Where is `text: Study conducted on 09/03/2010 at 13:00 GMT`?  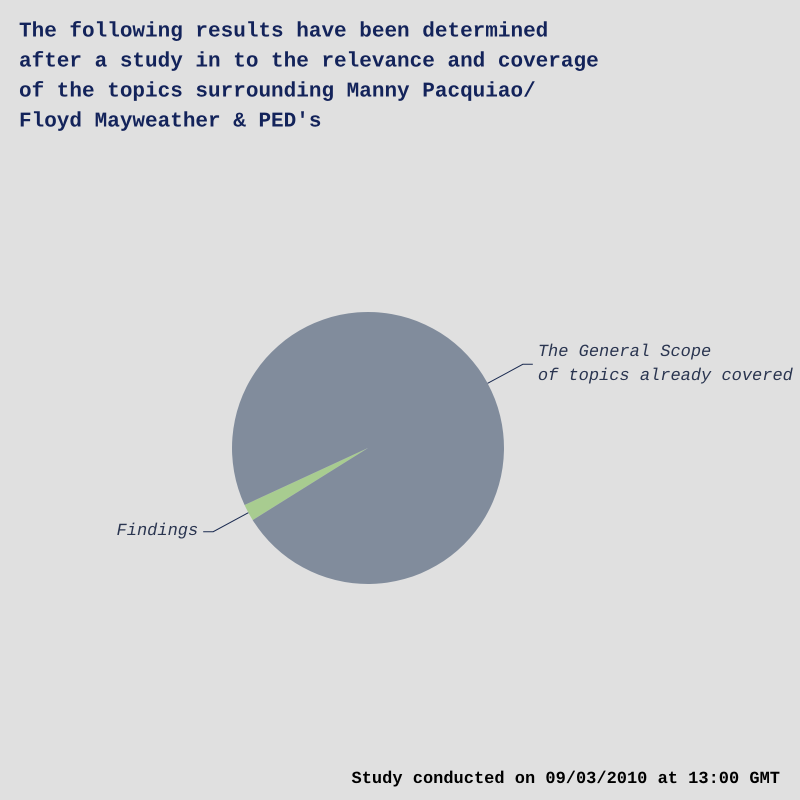
text: Study conducted on 09/03/2010 at 13:00 GMT is located at coordinates (566, 779).